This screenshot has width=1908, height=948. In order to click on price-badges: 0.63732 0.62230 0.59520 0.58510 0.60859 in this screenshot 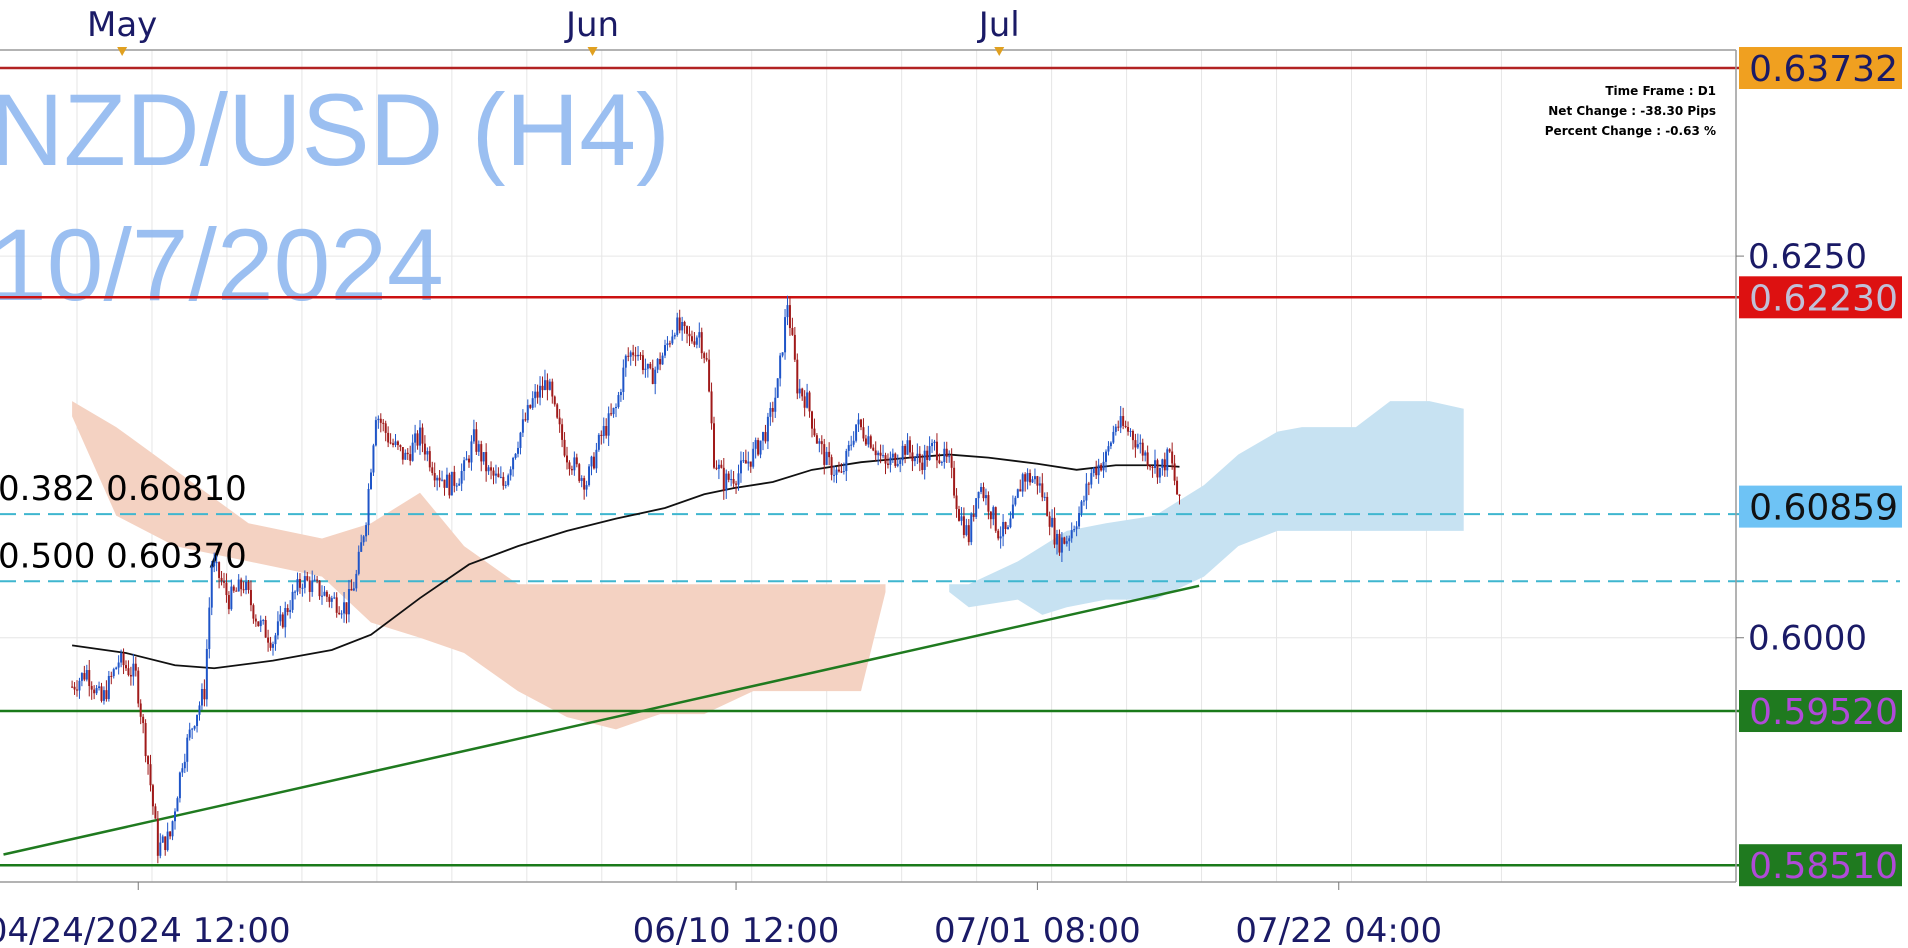, I will do `click(1820, 467)`.